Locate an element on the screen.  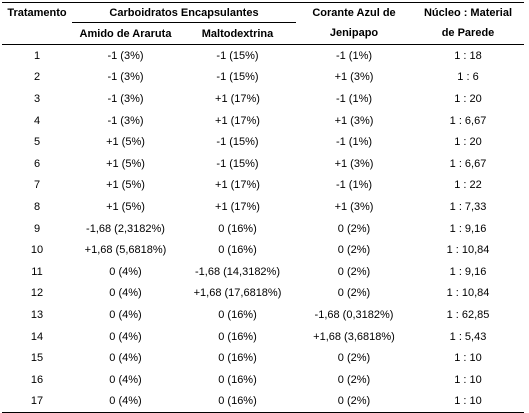
cell-nucleo: 1 : 7,33 is located at coordinates (468, 206).